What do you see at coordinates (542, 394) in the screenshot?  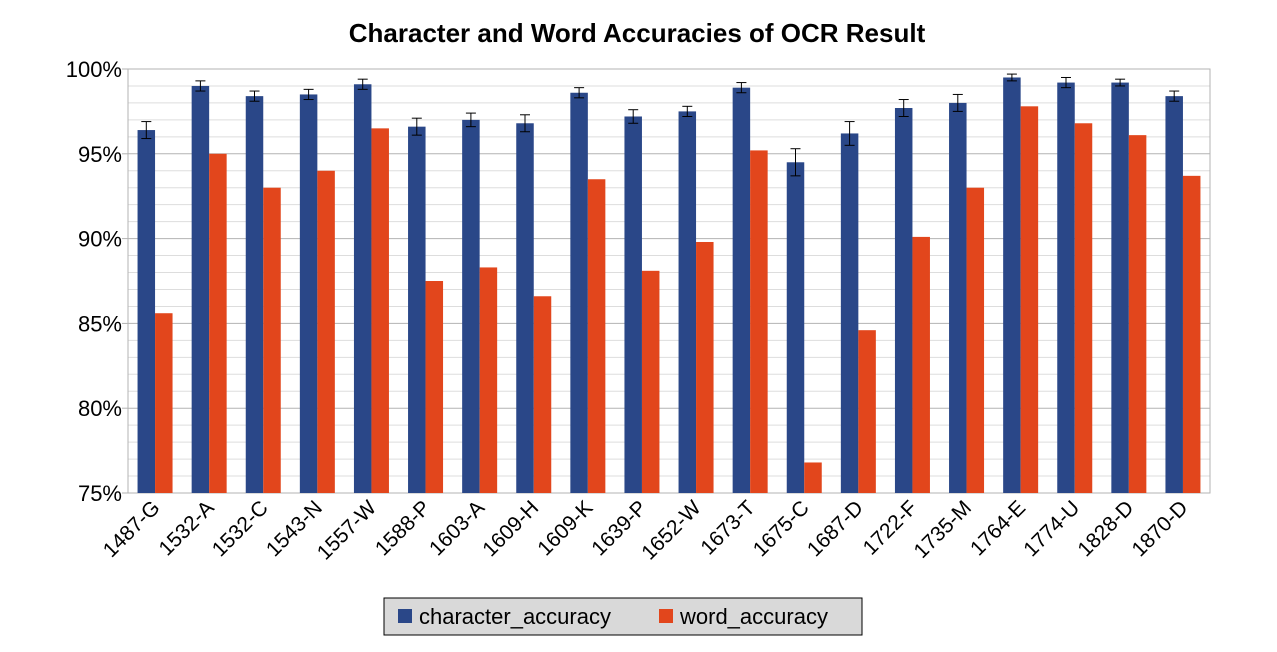 I see `bar-word-accuracy-1609-H` at bounding box center [542, 394].